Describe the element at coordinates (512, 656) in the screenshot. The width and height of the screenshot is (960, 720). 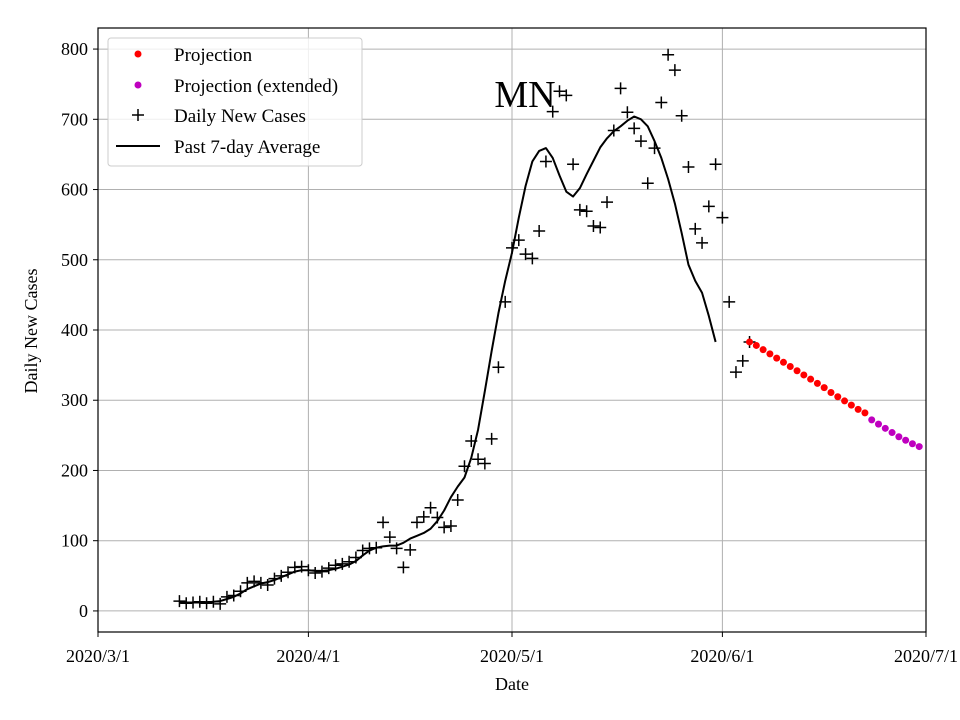
I see `x-tick-label: 2020/5/1` at that location.